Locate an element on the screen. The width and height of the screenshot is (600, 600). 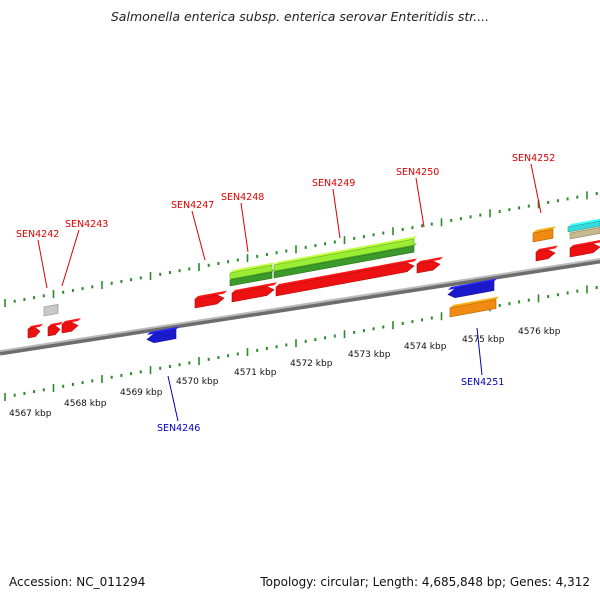
scale-label: 4573 kbp is located at coordinates (369, 355).